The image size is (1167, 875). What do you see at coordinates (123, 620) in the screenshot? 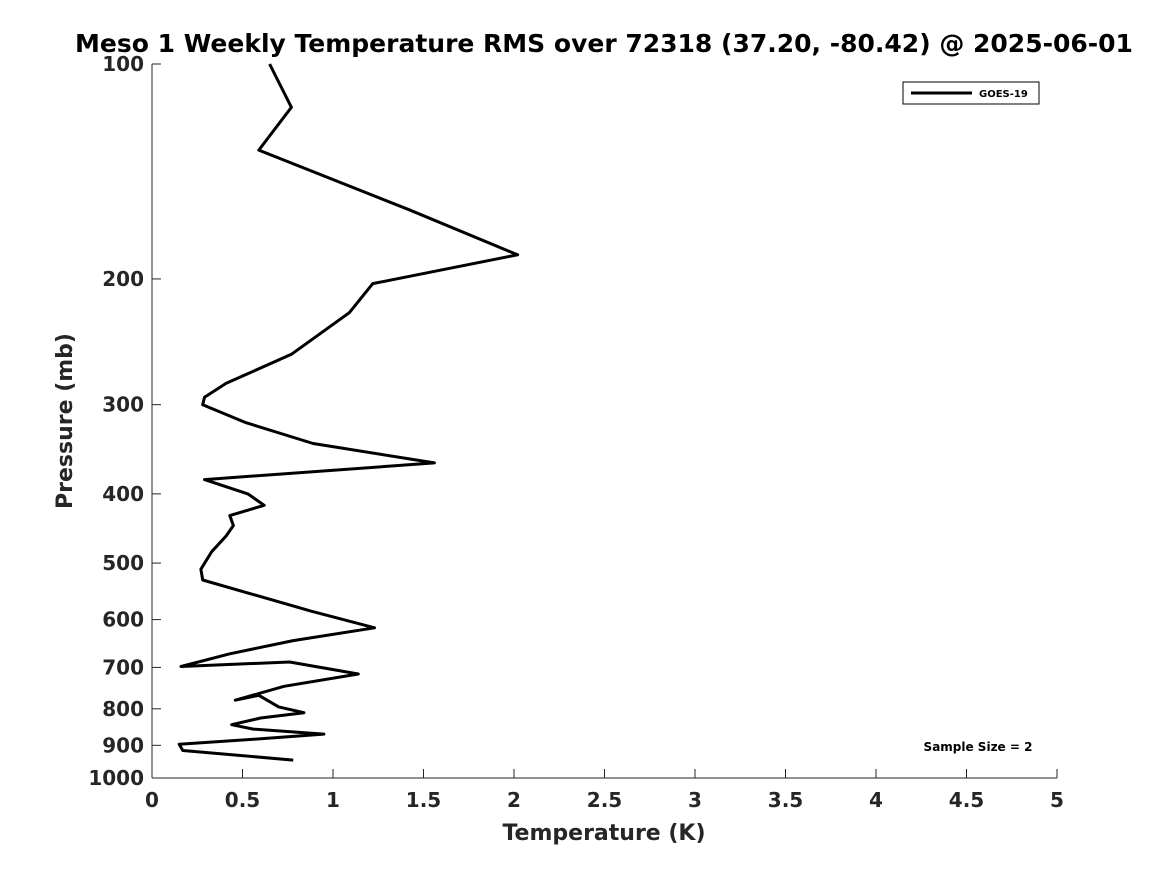
I see `y-tick-label: 600` at bounding box center [123, 620].